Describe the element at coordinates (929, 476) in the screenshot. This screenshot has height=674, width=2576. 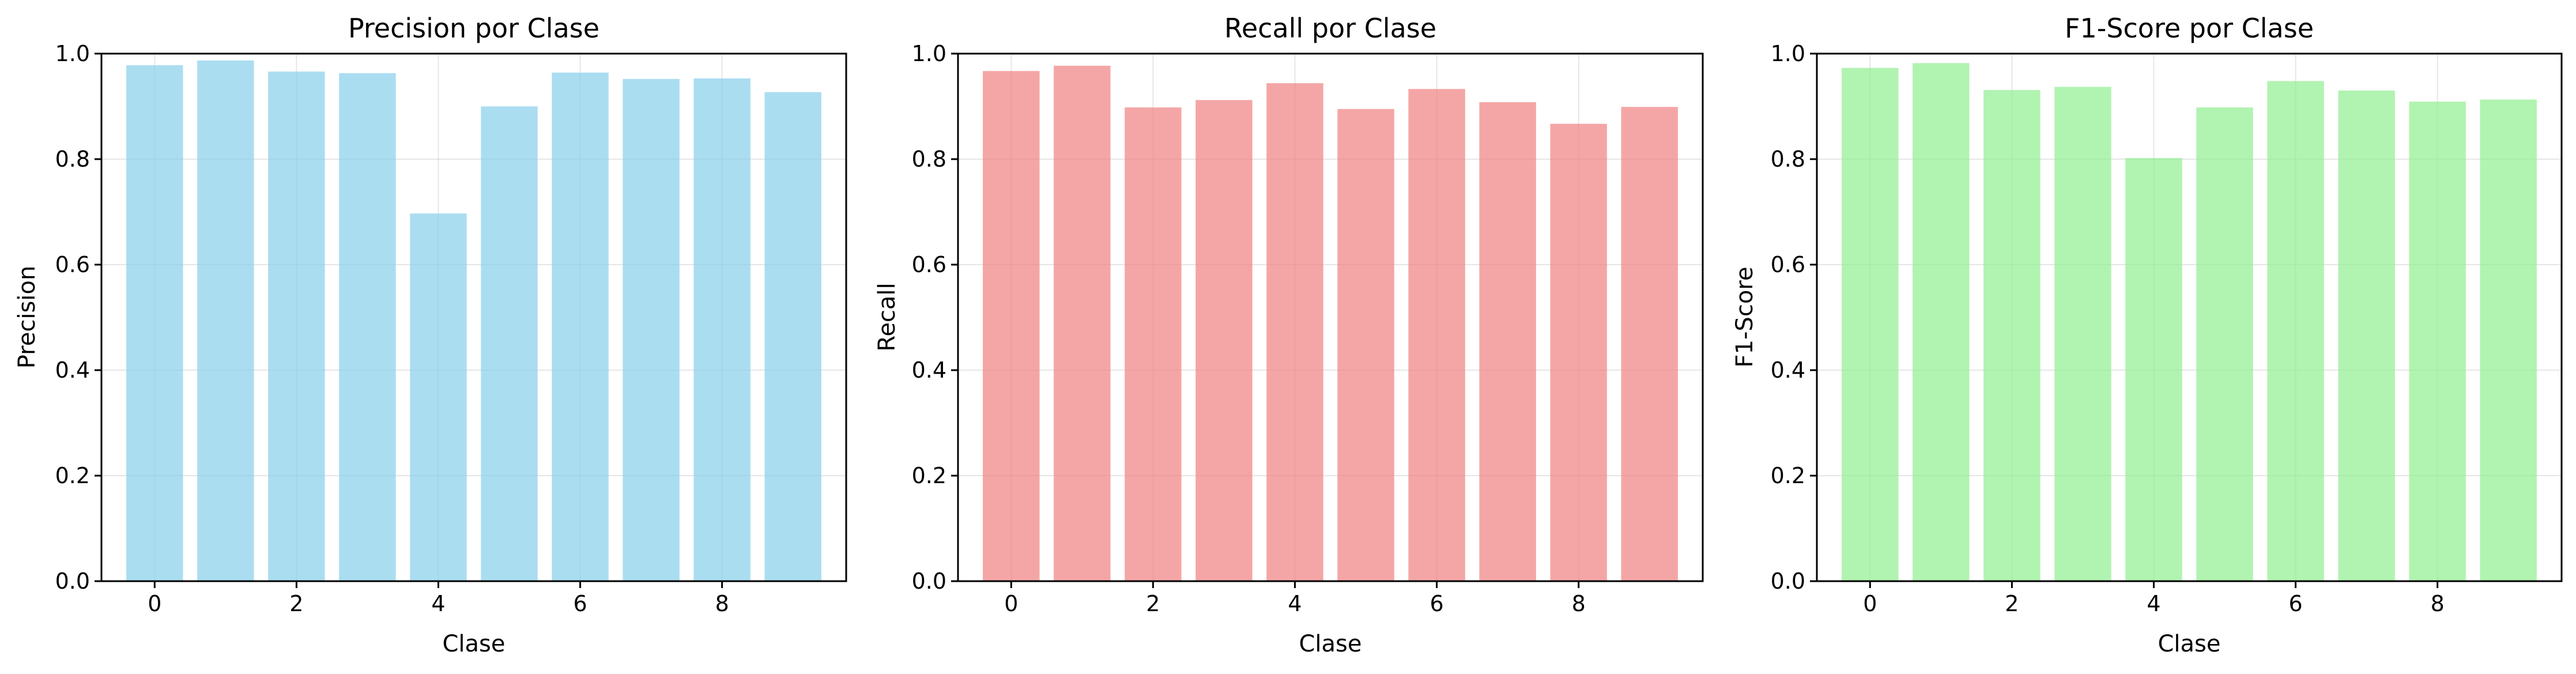
I see `recall-ytick-label-0.2: 0.2` at that location.